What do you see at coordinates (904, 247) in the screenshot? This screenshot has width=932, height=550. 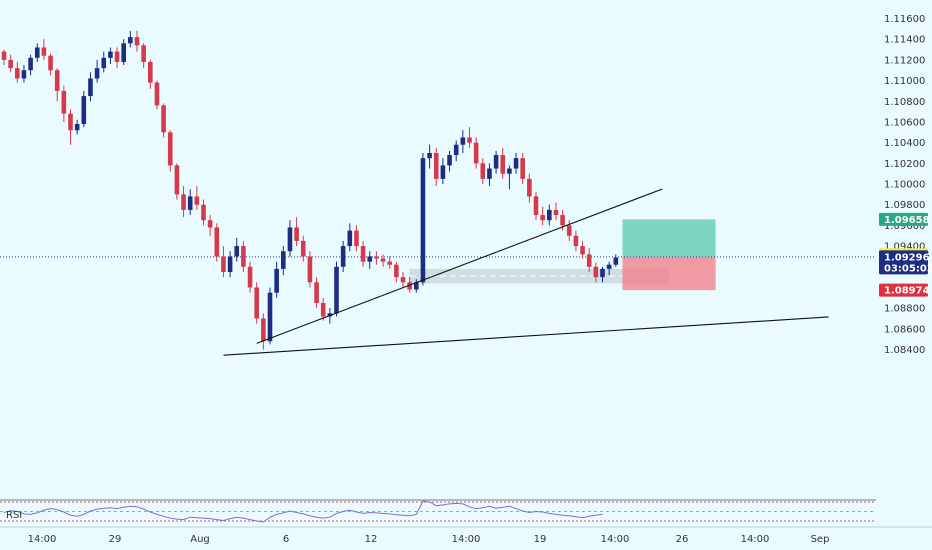 I see `price-tick-label: 1.09400` at bounding box center [904, 247].